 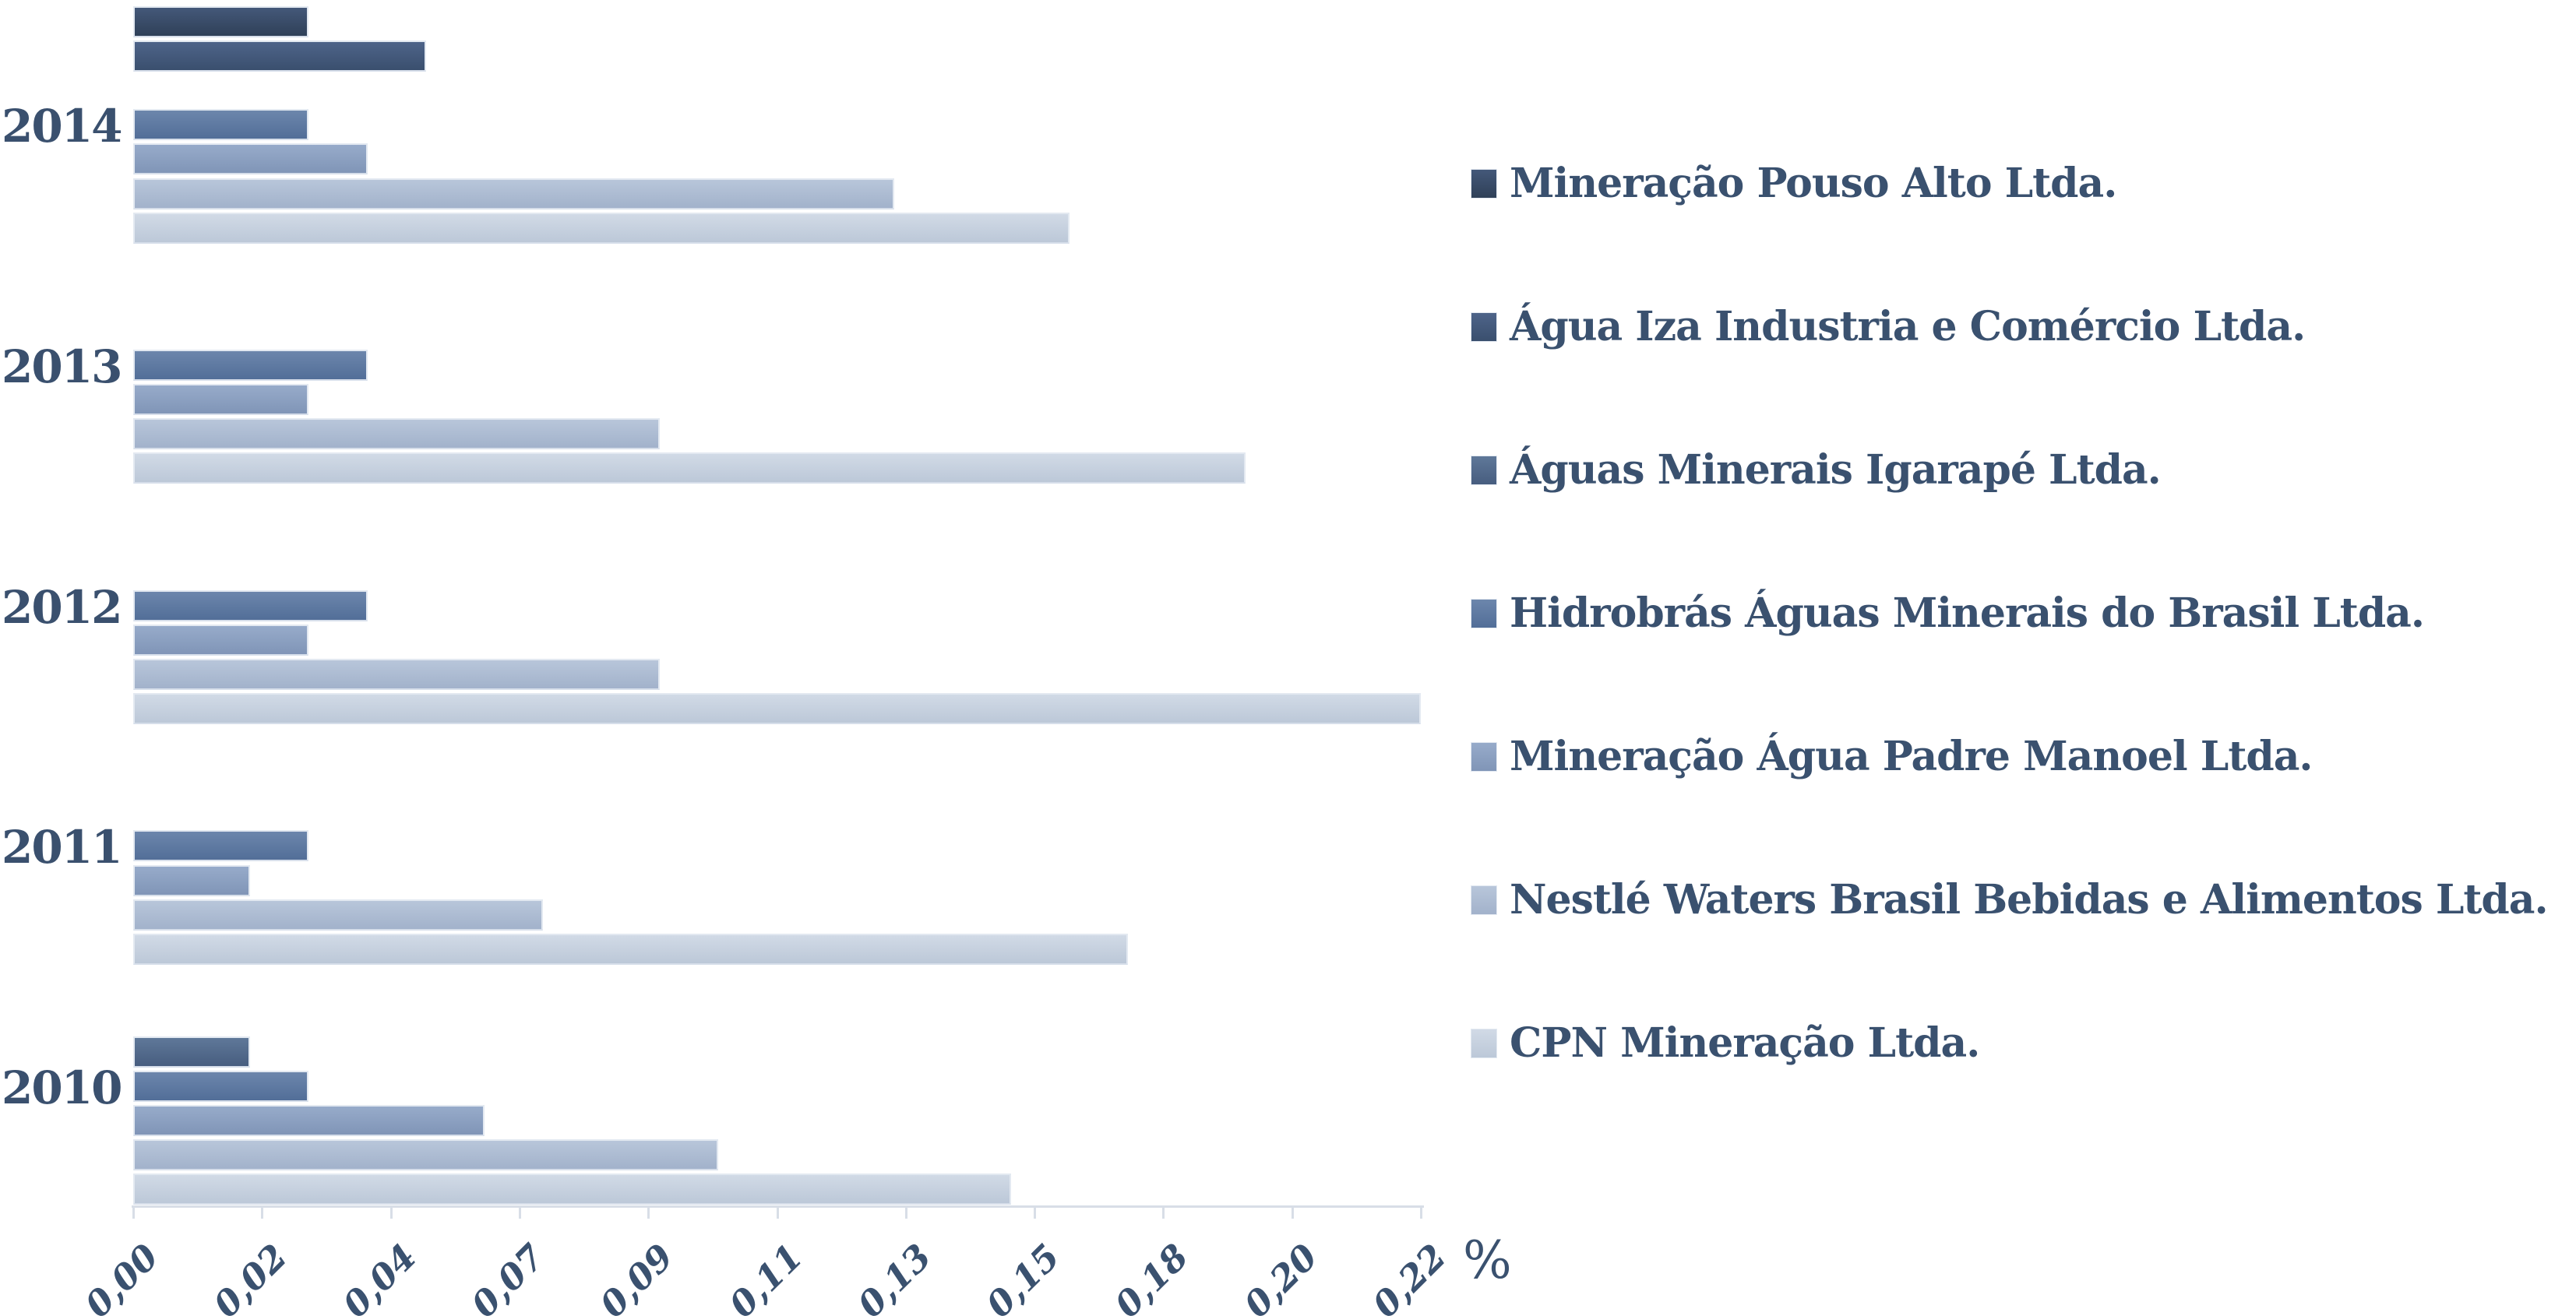 What do you see at coordinates (1912, 756) in the screenshot?
I see `legend-label-5: Mineração Água Padre Manoel Ltda.` at bounding box center [1912, 756].